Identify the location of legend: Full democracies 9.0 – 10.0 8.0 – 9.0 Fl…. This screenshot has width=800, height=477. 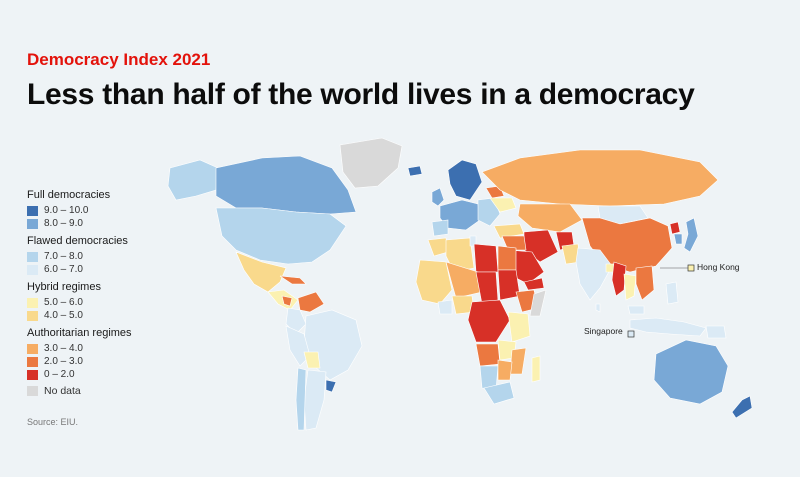
(107, 292).